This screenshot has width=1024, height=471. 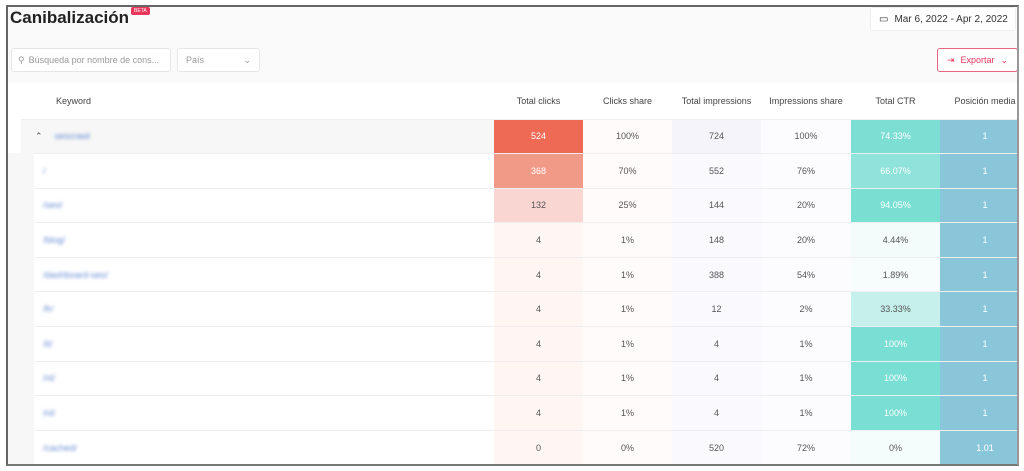 What do you see at coordinates (806, 275) in the screenshot?
I see `impressions-share-cell: 54%` at bounding box center [806, 275].